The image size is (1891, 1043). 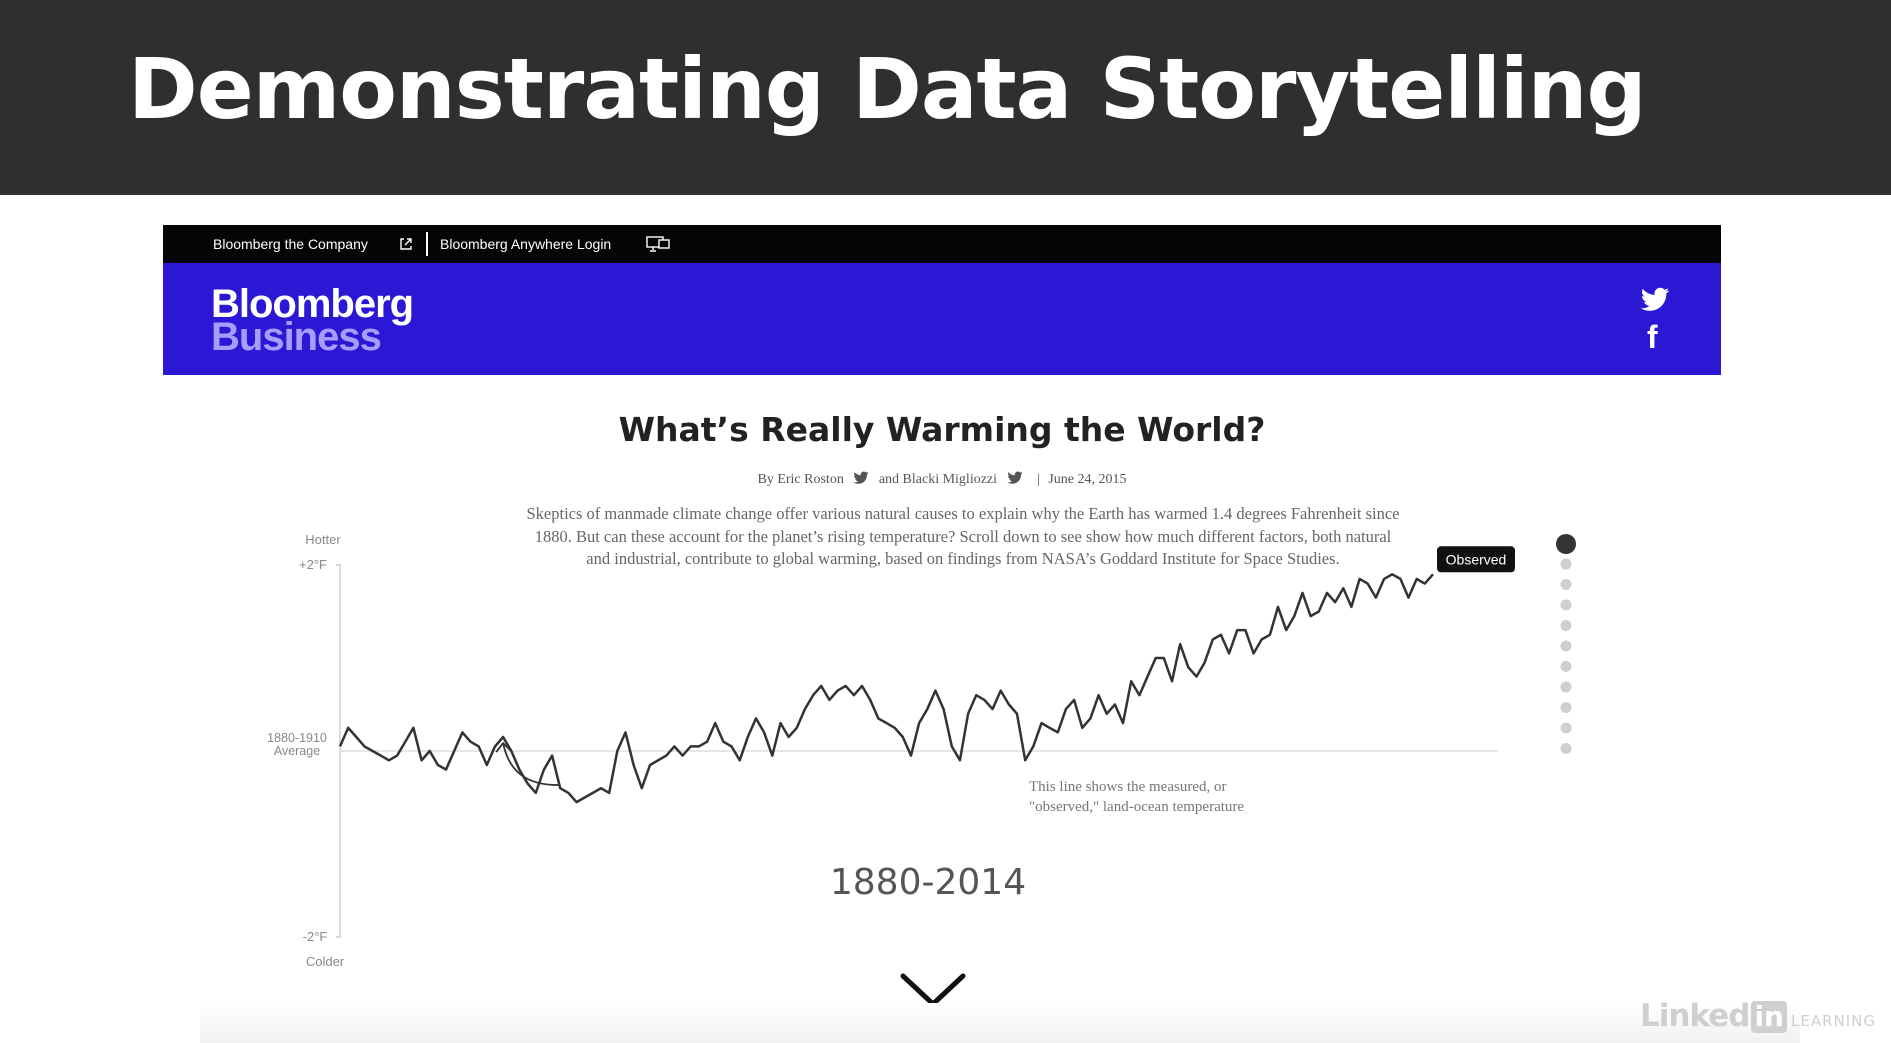 I want to click on watermark-linked: Linked, so click(x=1695, y=1016).